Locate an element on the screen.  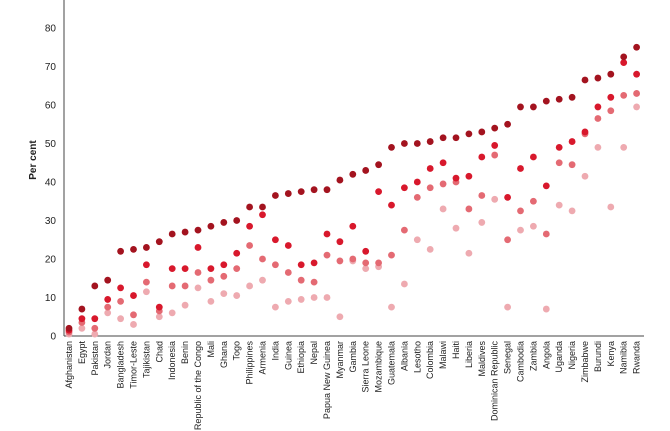
x-tick-label: Togo is located at coordinates (237, 351).